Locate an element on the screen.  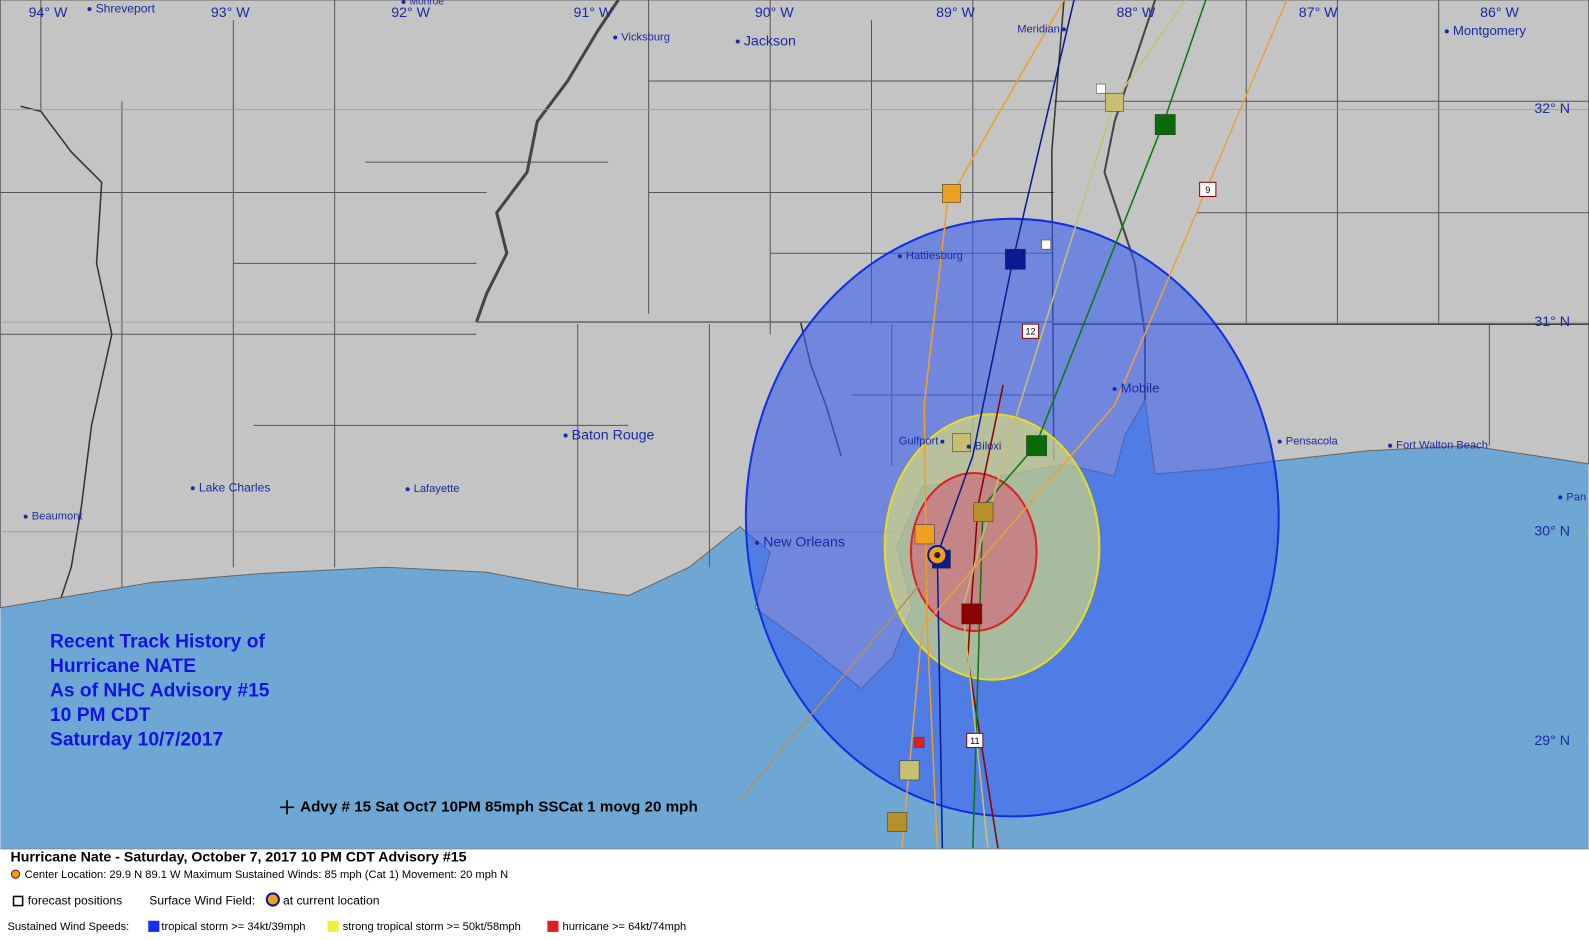
longitude-label: 90° W is located at coordinates (774, 13).